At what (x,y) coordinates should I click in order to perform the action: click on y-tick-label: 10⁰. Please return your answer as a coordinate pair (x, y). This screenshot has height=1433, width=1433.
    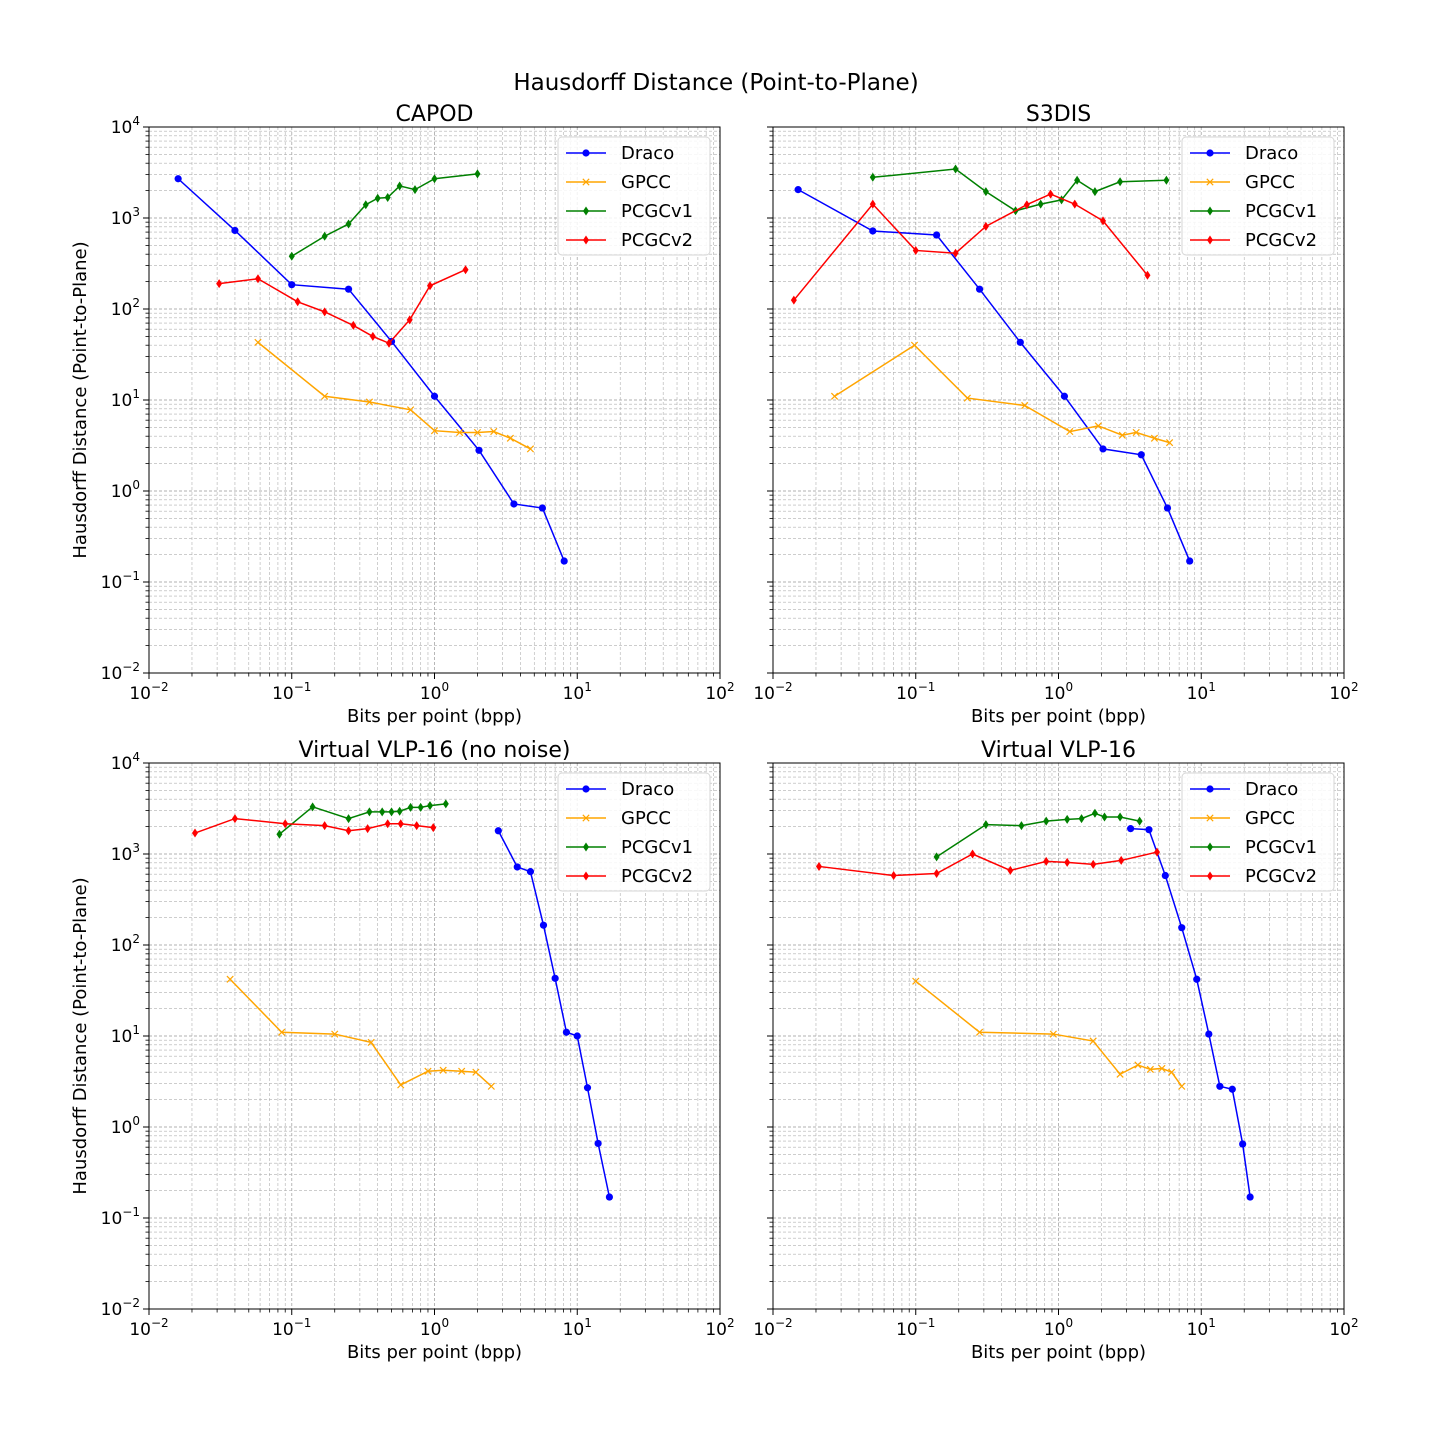
    Looking at the image, I should click on (125, 1126).